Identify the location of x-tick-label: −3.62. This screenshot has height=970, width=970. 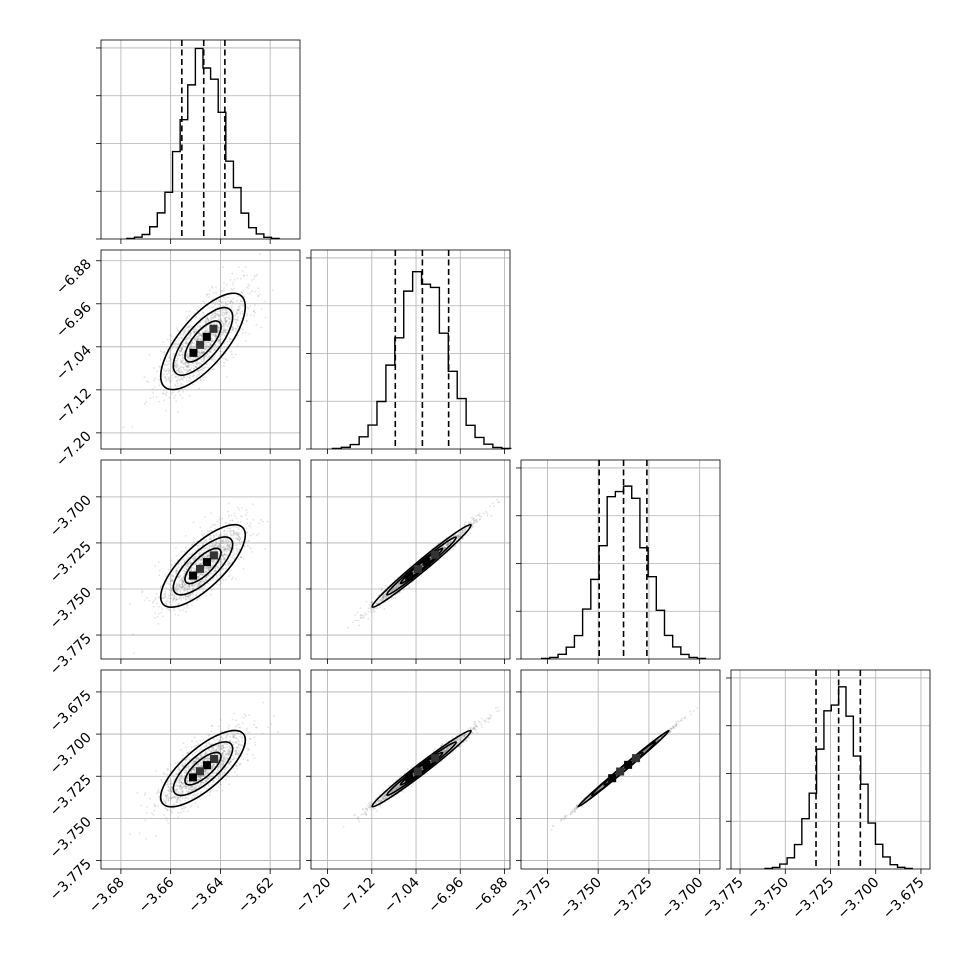
(256, 896).